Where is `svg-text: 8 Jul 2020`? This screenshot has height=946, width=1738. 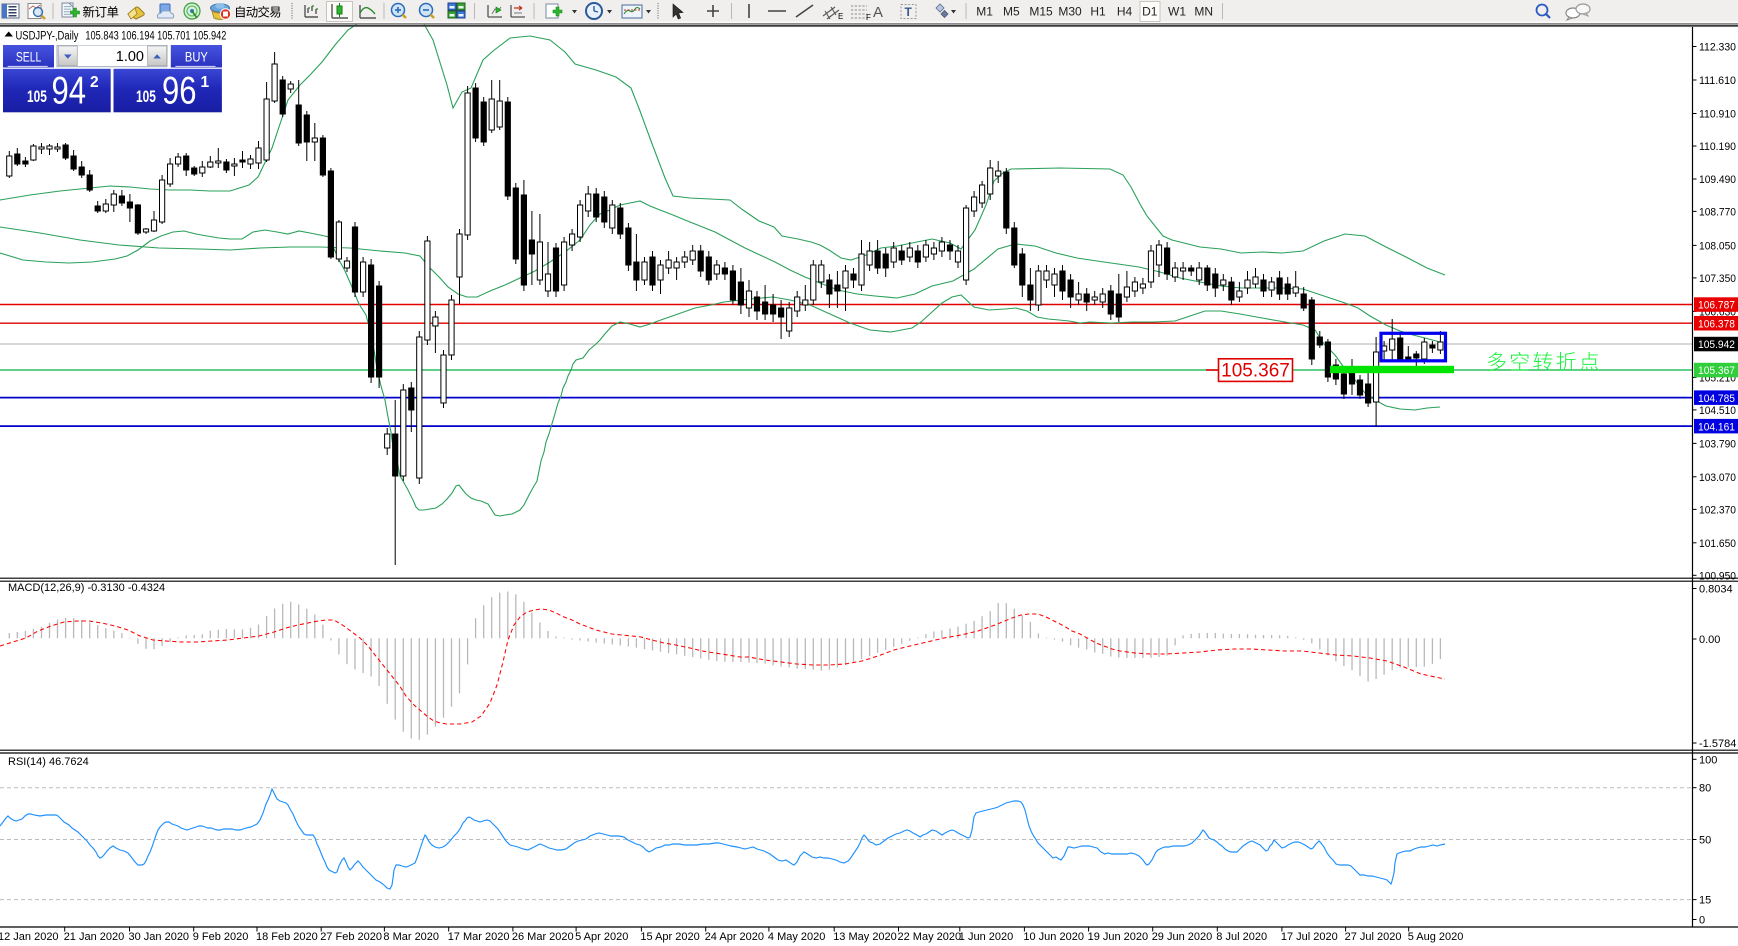 svg-text: 8 Jul 2020 is located at coordinates (1241, 937).